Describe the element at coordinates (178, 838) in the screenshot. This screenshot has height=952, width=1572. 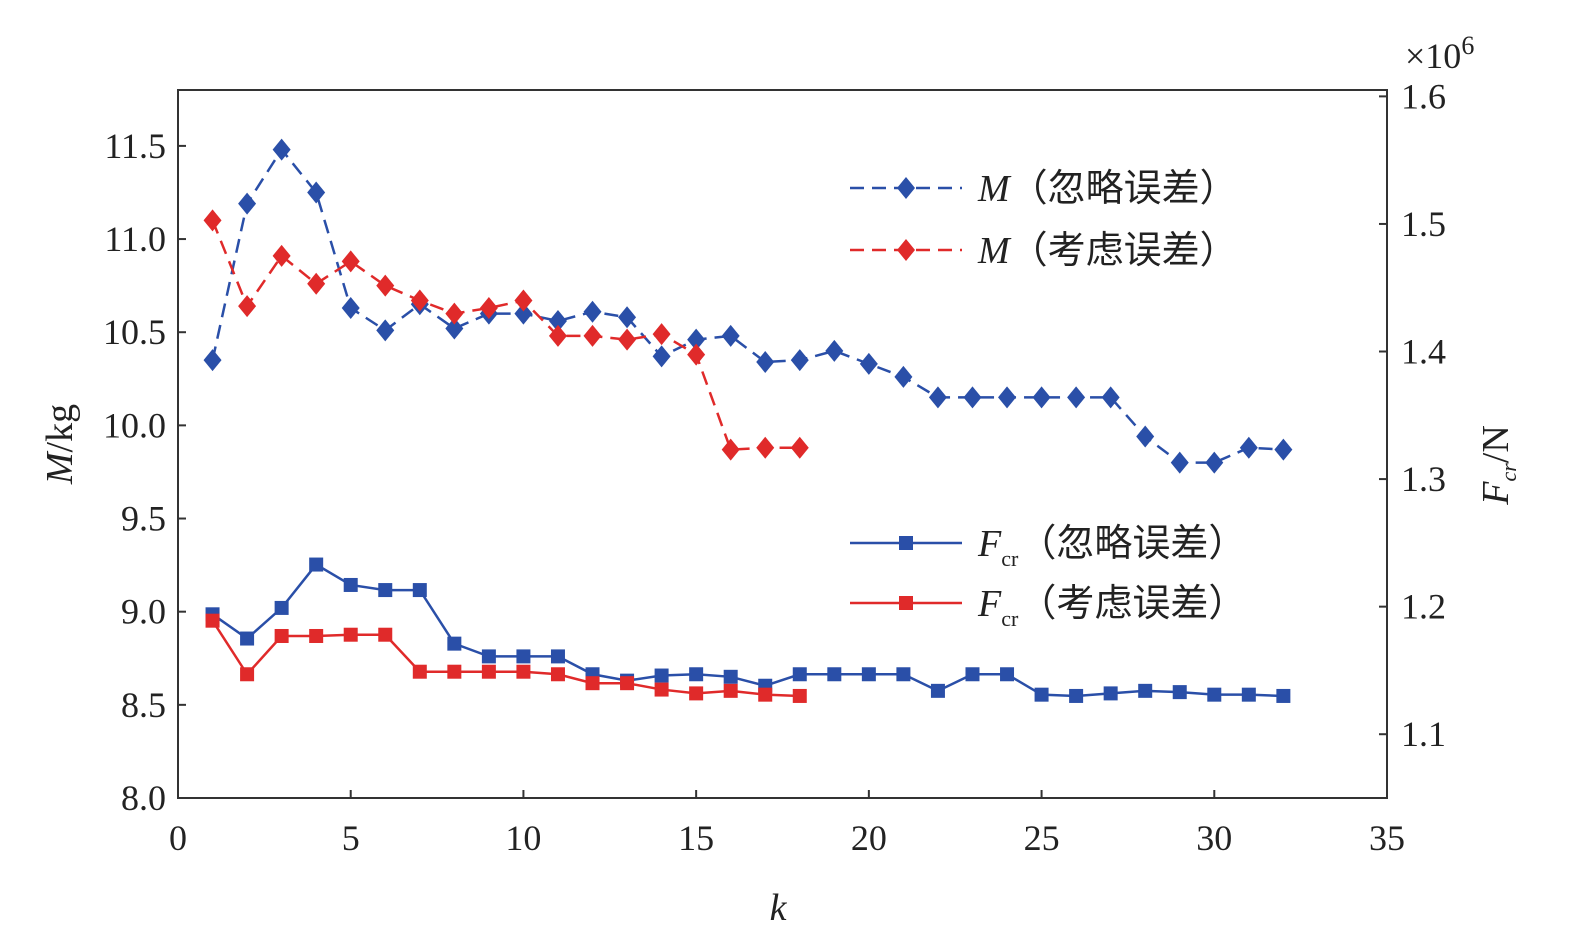
I see `x-tick-label: 0` at that location.